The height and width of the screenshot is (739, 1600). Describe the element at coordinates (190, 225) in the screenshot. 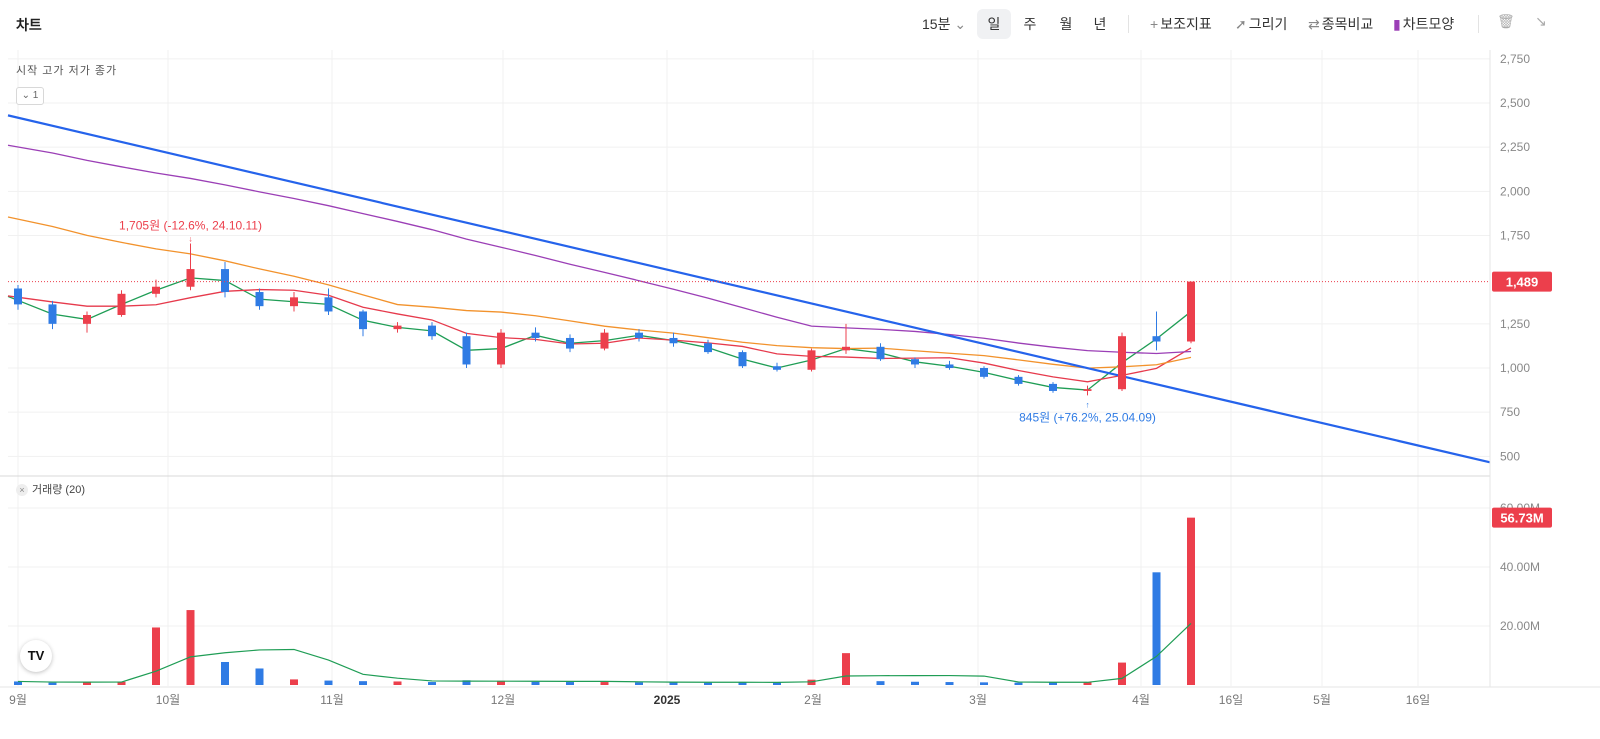

I see `high-annotation: 1,705원 (-12.6%, 24.10.11)` at that location.